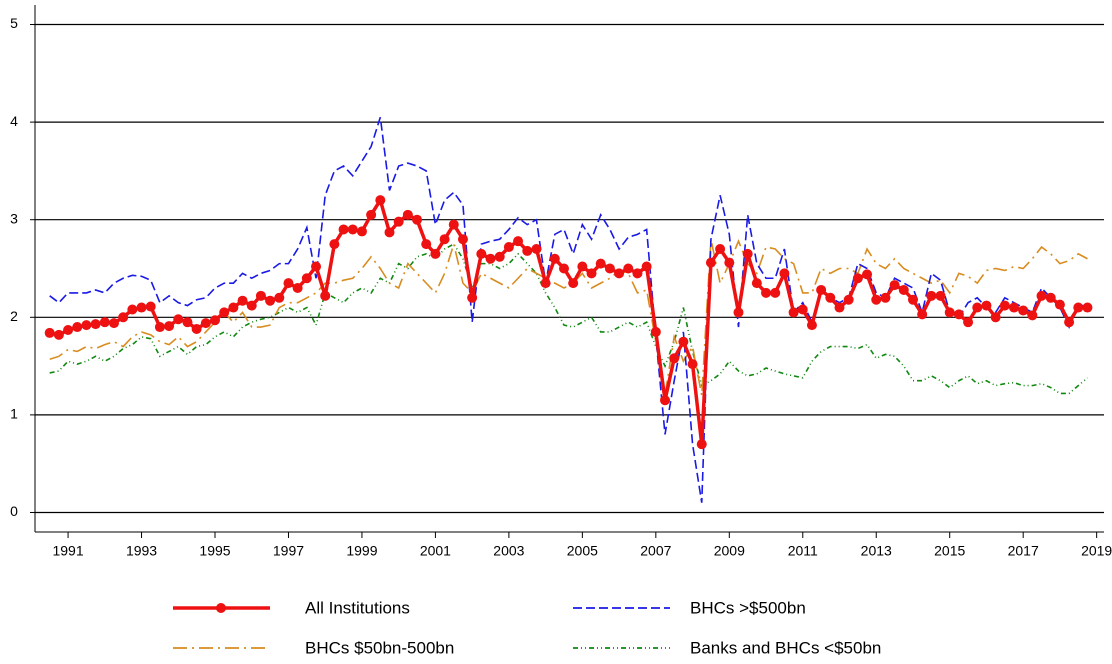 Image resolution: width=1112 pixels, height=664 pixels. What do you see at coordinates (508, 551) in the screenshot?
I see `x-tick-label: 2003` at bounding box center [508, 551].